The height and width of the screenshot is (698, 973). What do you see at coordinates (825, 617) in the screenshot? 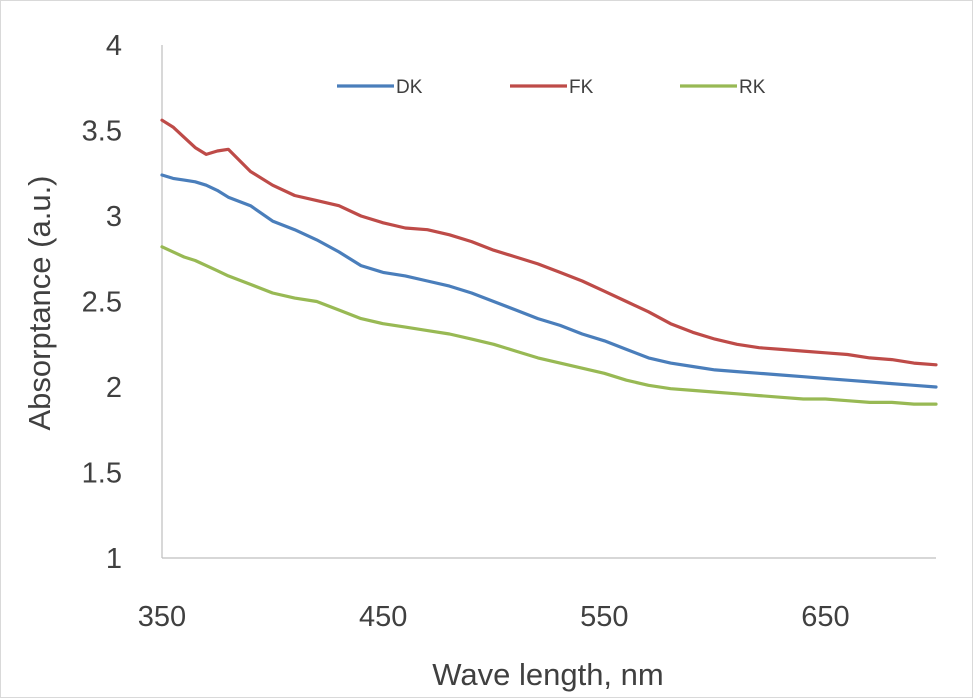
I see `x-tick-label: 650` at bounding box center [825, 617].